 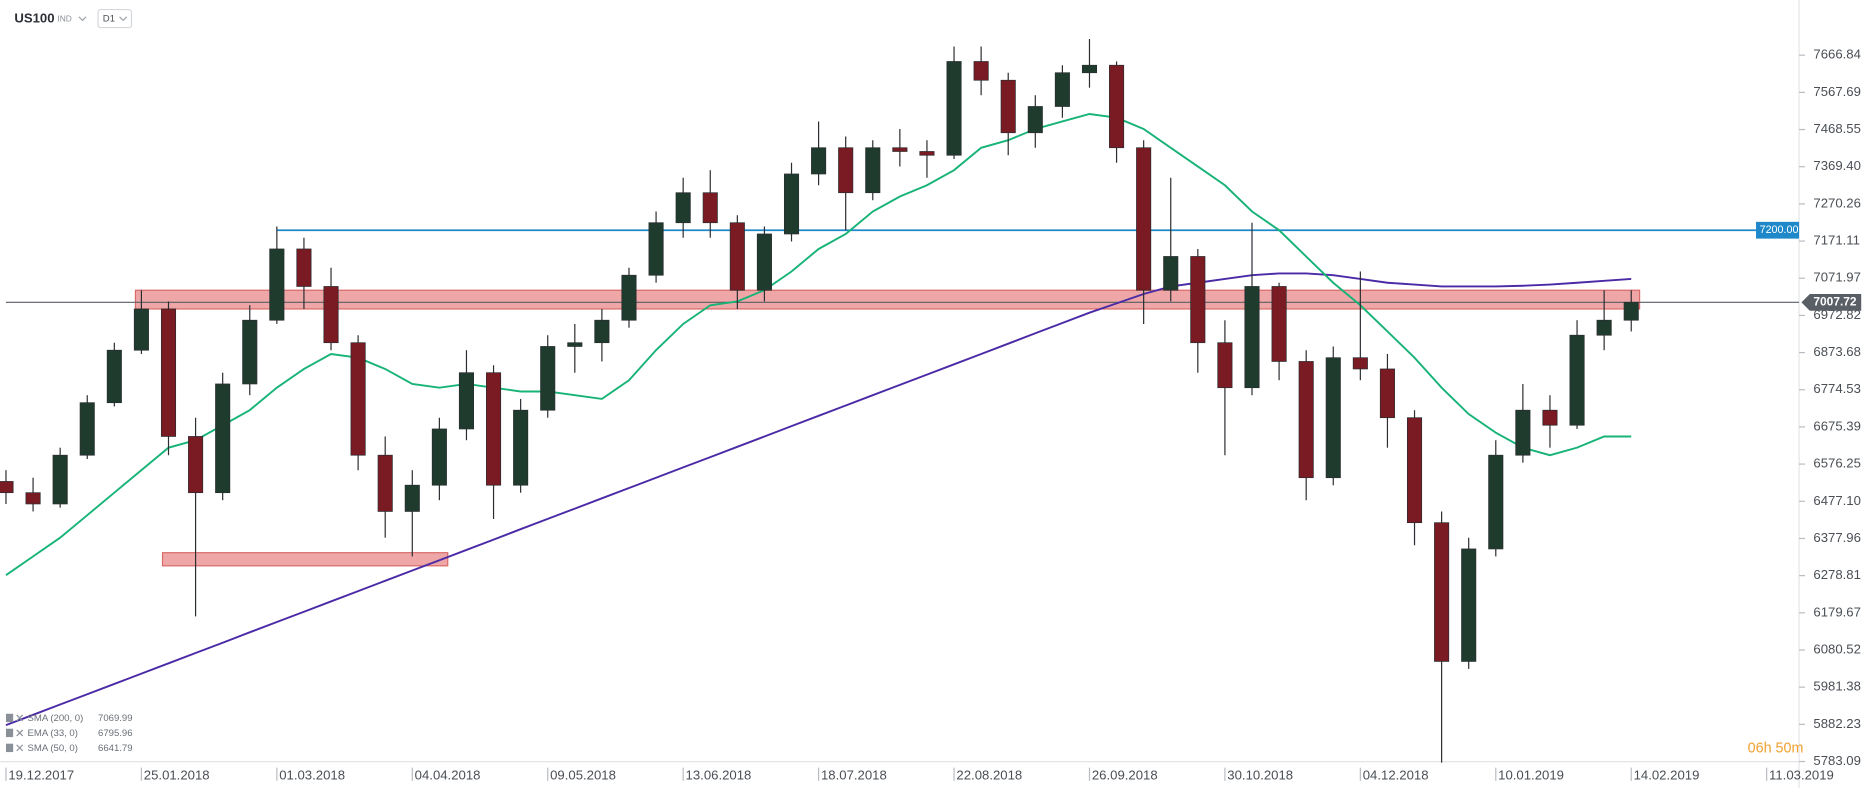 I want to click on y-tick-label: 6278.81, so click(x=1837, y=574).